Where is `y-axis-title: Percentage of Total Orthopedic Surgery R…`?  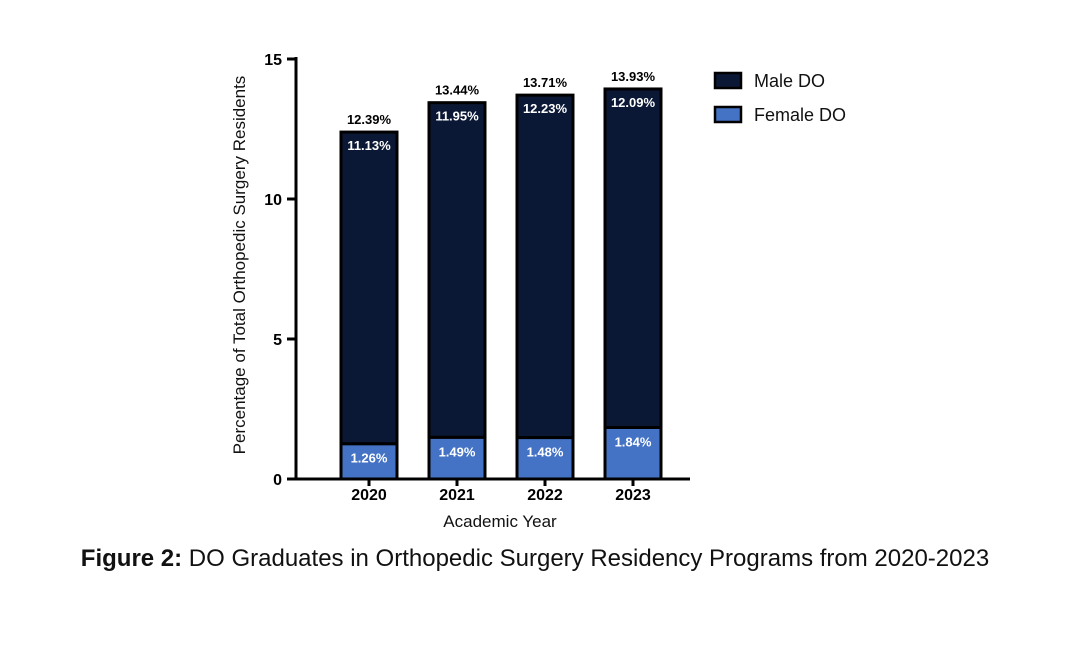
y-axis-title: Percentage of Total Orthopedic Surgery R… is located at coordinates (239, 265).